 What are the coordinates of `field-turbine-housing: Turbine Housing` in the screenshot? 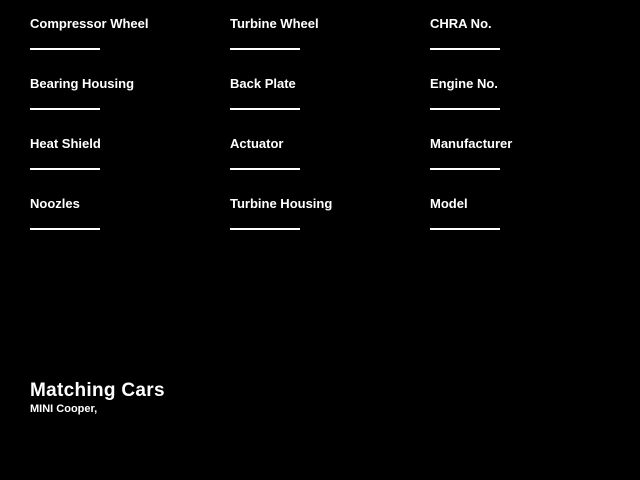 It's located at (330, 227).